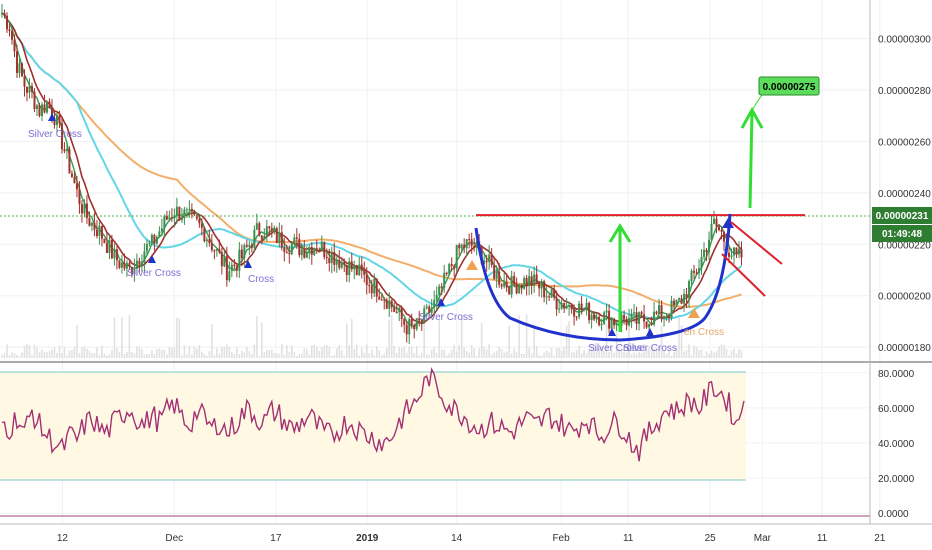 This screenshot has width=932, height=550. What do you see at coordinates (904, 245) in the screenshot?
I see `price-tick-label: 0.00000220` at bounding box center [904, 245].